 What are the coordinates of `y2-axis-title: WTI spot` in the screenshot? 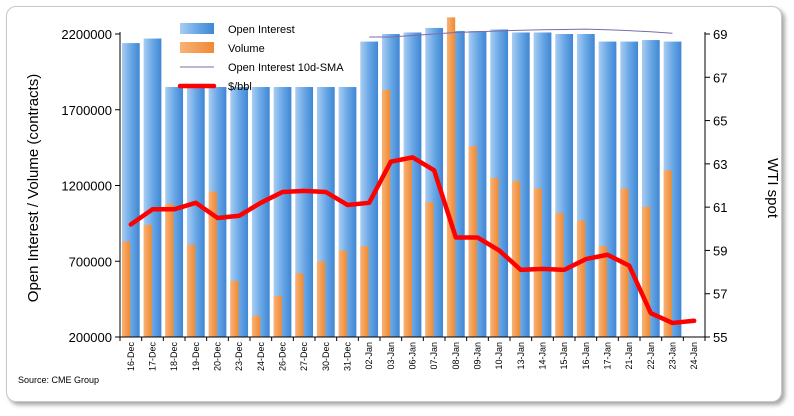 It's located at (772, 188).